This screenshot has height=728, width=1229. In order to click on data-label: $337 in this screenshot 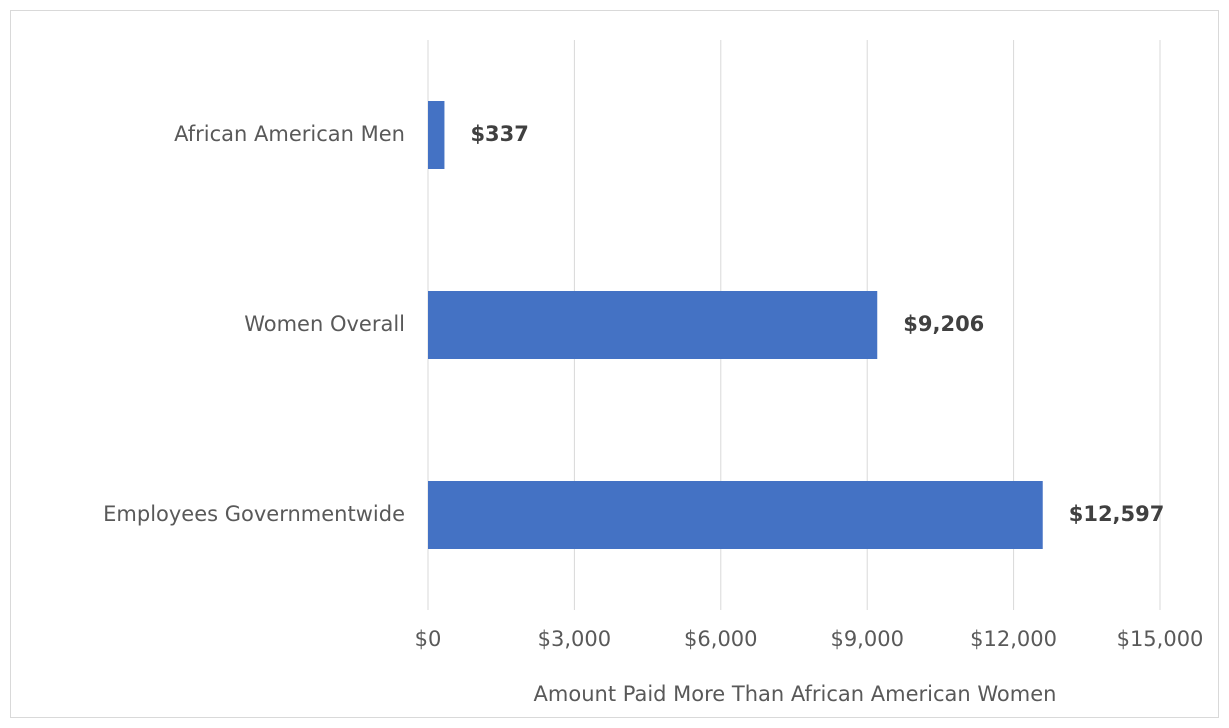, I will do `click(499, 134)`.